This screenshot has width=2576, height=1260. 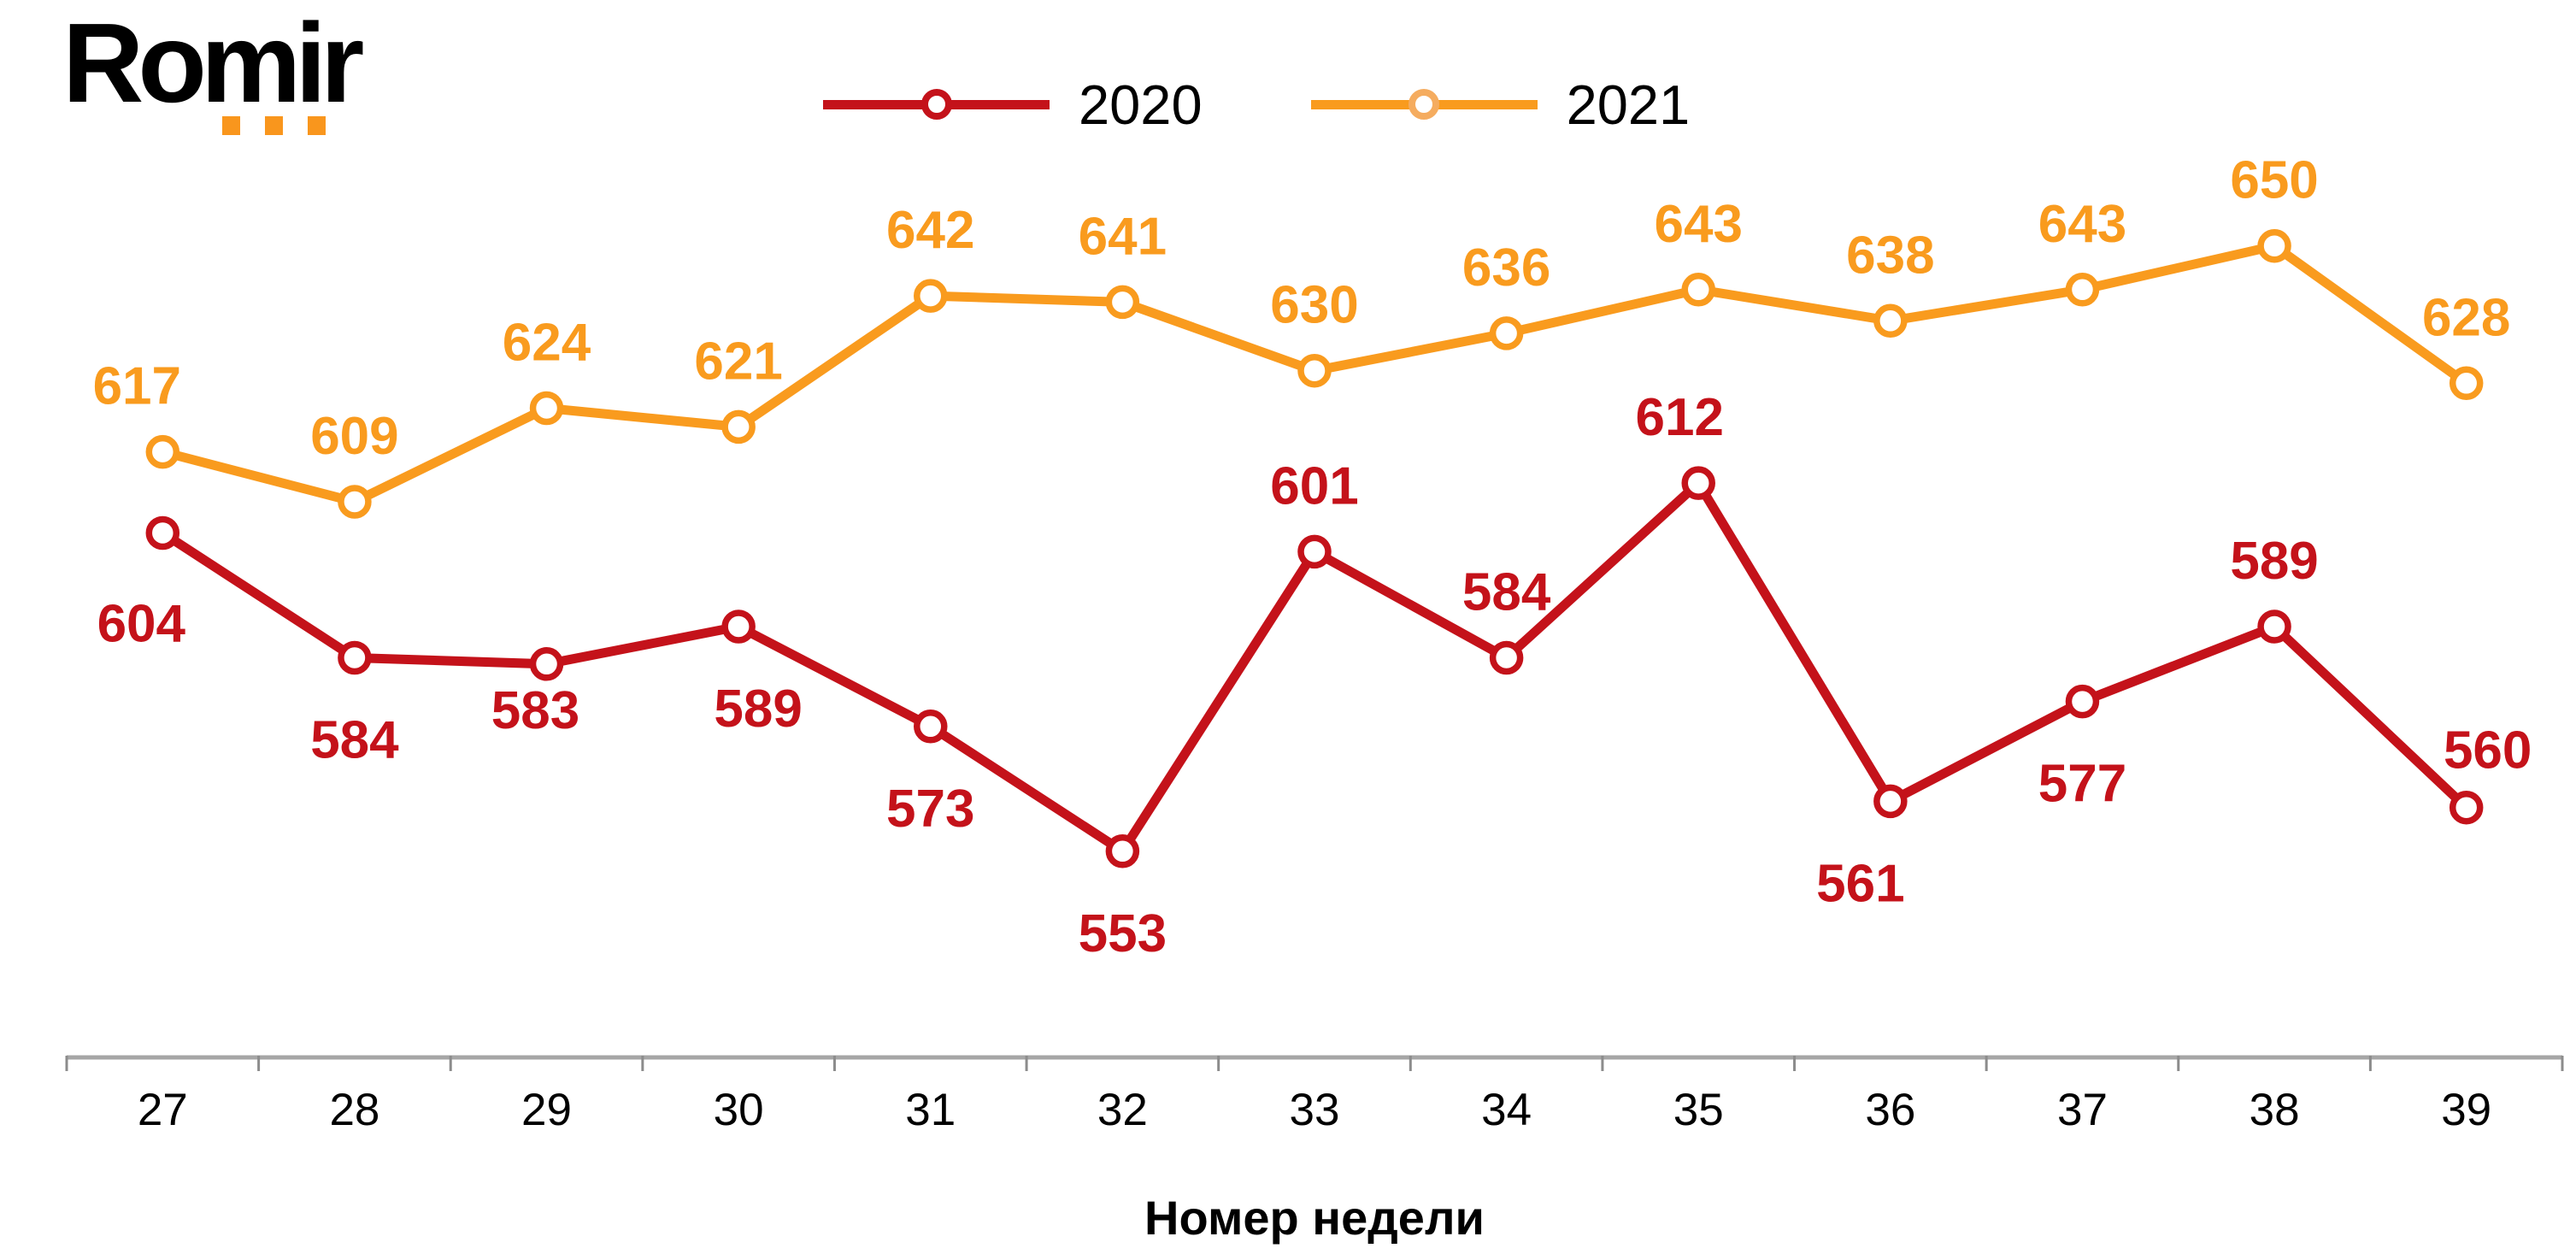 I want to click on data-label-2021-w31: 642, so click(x=930, y=230).